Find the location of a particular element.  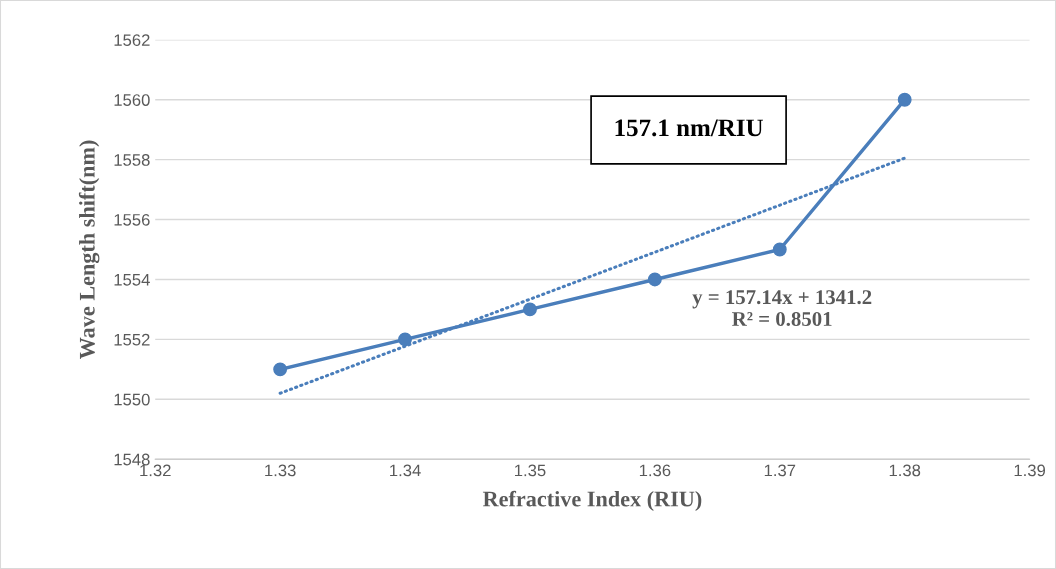

y-tick-label: 1560 is located at coordinates (132, 100).